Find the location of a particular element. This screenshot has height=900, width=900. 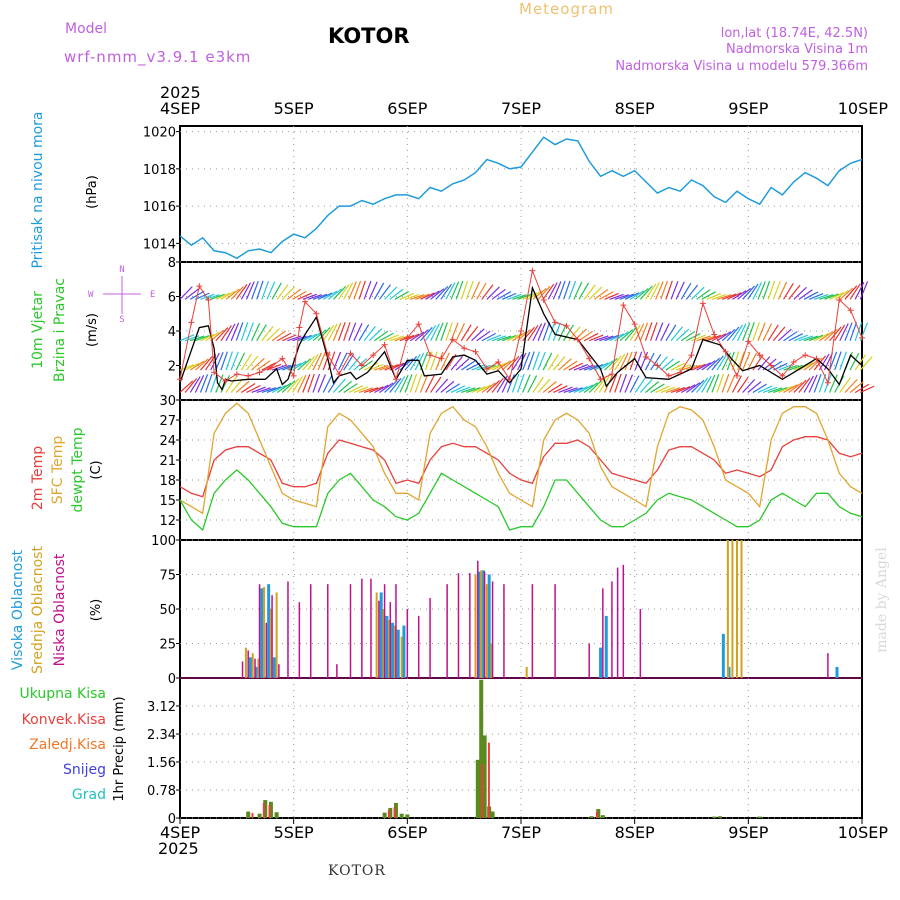

pressure-line is located at coordinates (521, 198).